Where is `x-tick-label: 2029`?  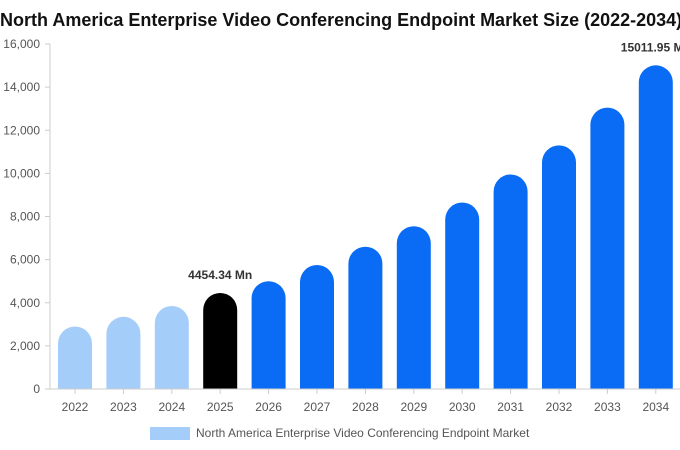 x-tick-label: 2029 is located at coordinates (413, 407).